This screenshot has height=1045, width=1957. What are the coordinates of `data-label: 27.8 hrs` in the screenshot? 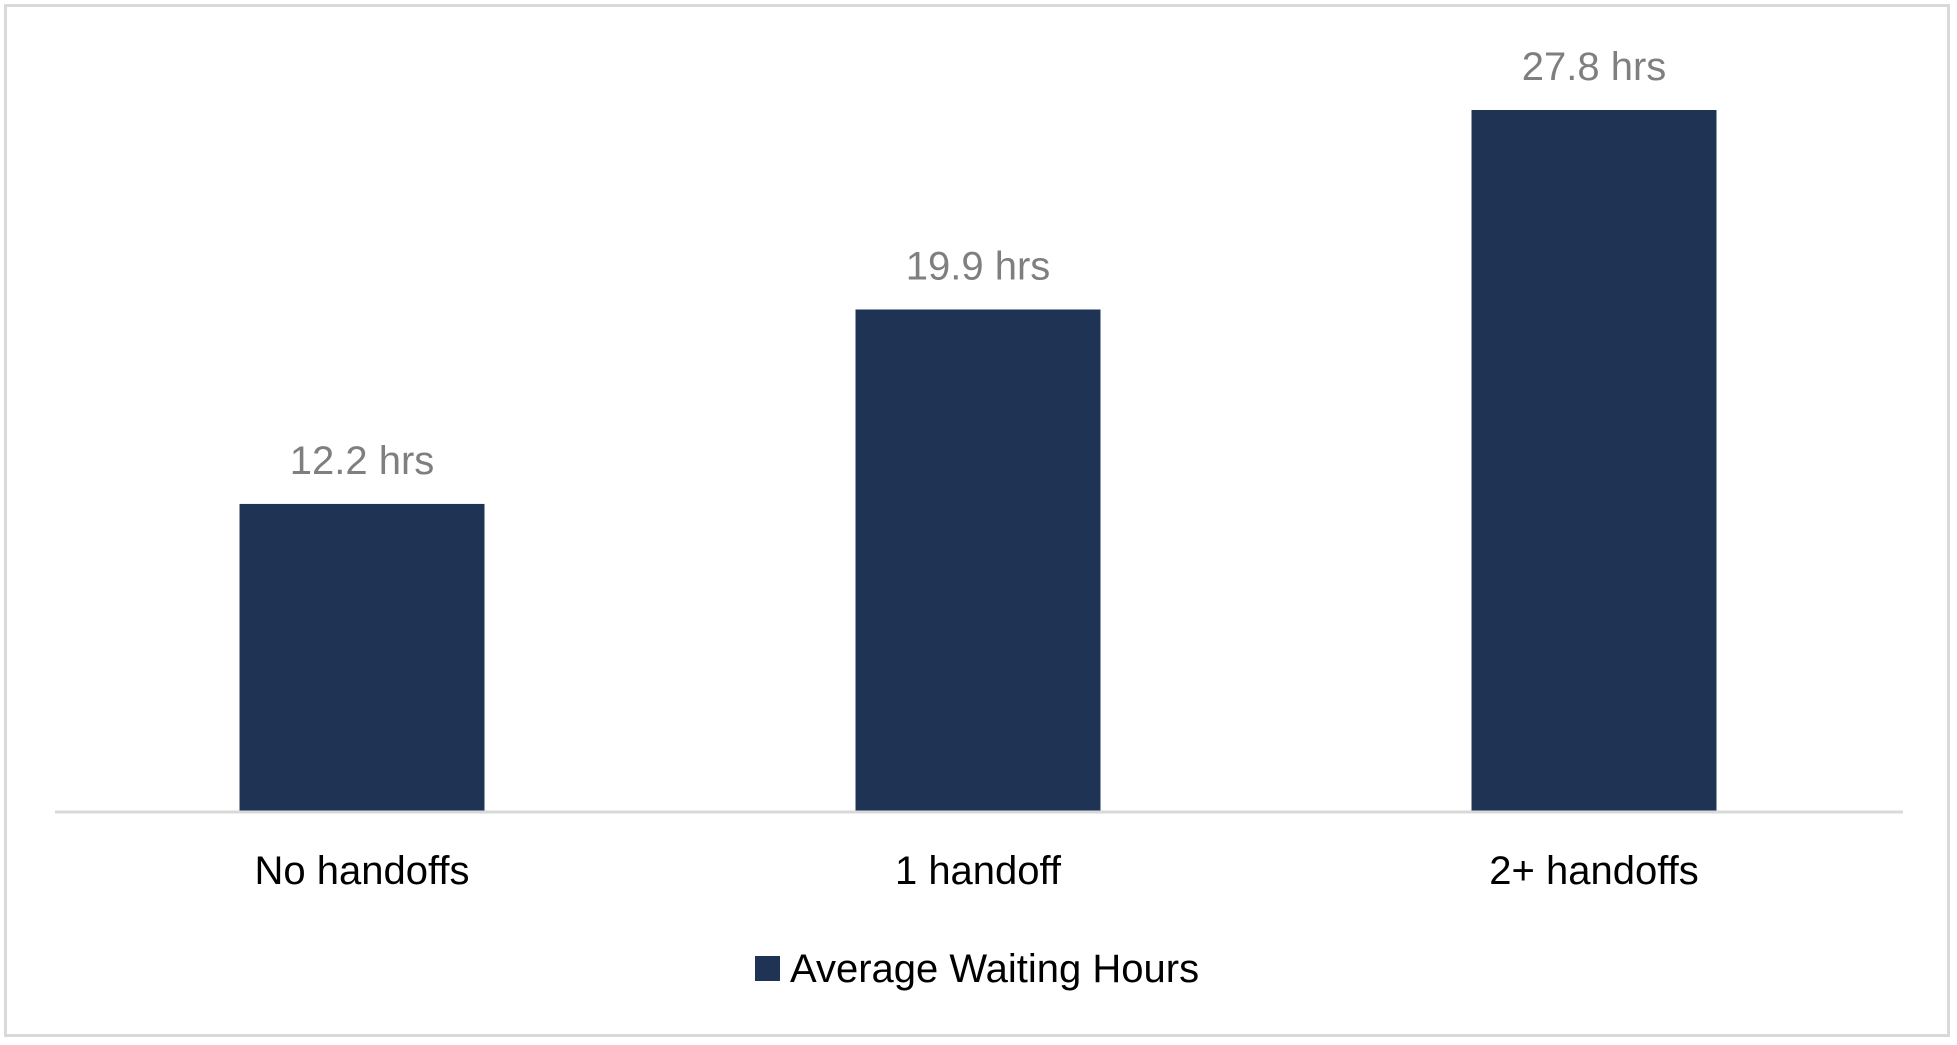 It's located at (1594, 67).